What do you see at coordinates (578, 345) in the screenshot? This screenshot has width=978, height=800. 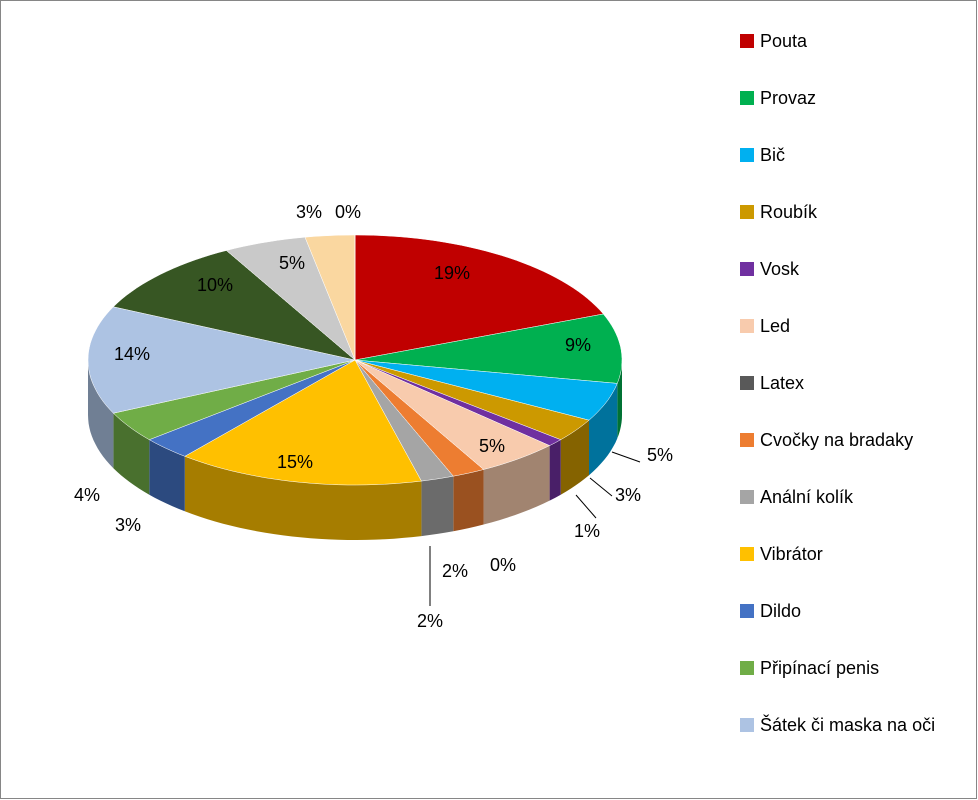 I see `data-label: 9%` at bounding box center [578, 345].